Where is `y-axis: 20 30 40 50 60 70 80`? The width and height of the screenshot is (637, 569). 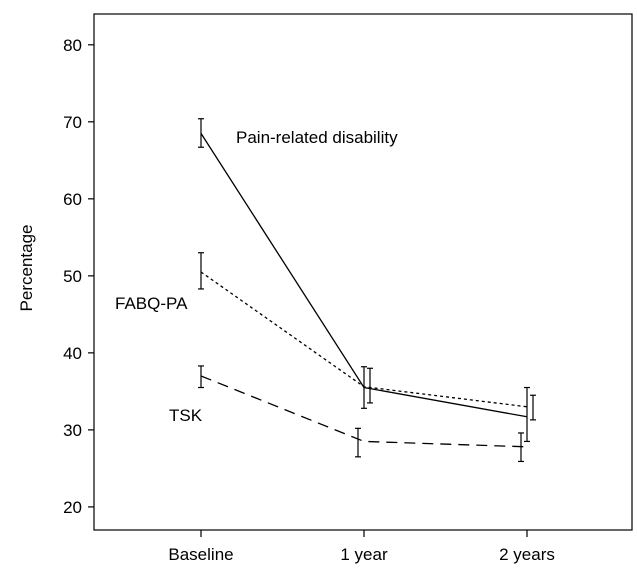
y-axis: 20 30 40 50 60 70 80 is located at coordinates (78, 276).